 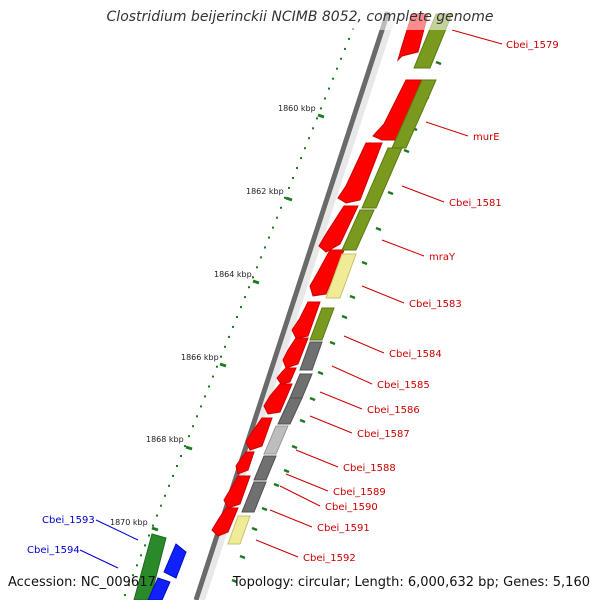 What do you see at coordinates (369, 468) in the screenshot?
I see `gene-label: Cbei_1588` at bounding box center [369, 468].